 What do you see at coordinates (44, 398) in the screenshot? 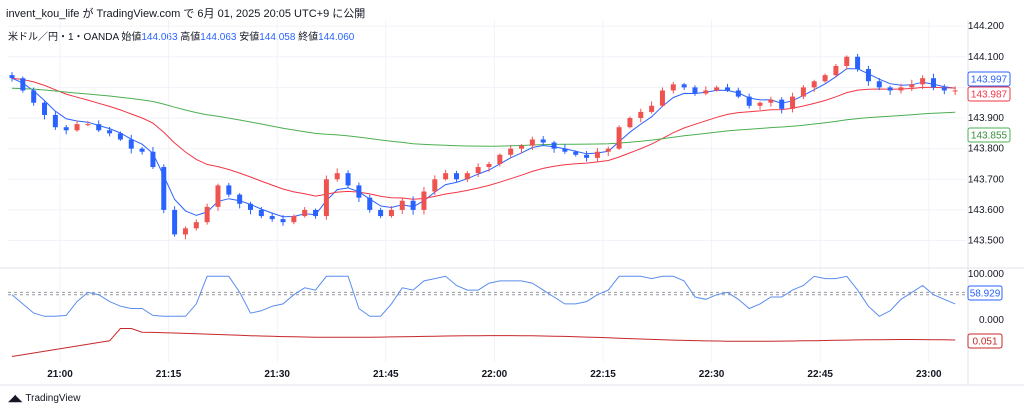
I see `tradingview-logo: ◢◣ TradingView` at bounding box center [44, 398].